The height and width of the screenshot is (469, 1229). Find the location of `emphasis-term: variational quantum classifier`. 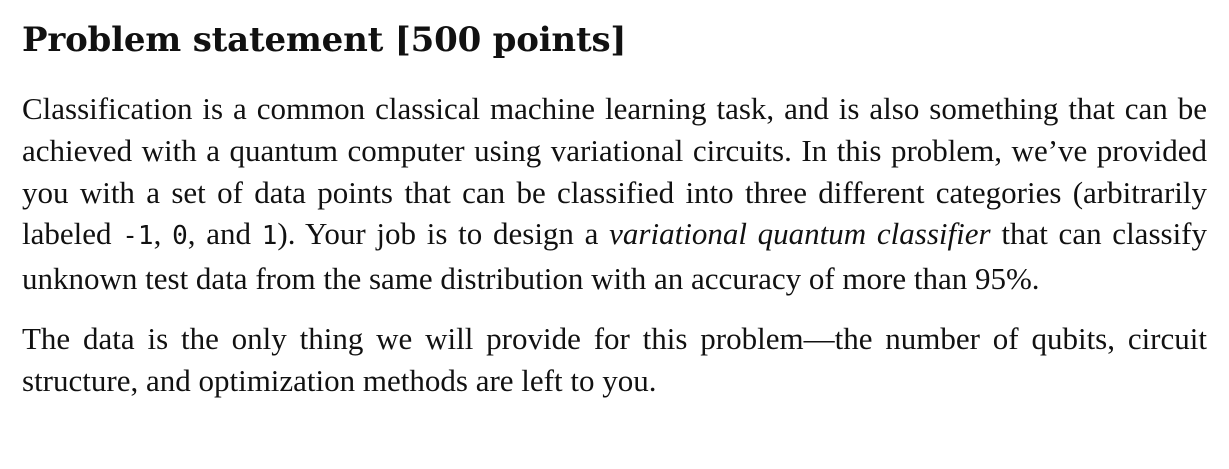

emphasis-term: variational quantum classifier is located at coordinates (800, 234).